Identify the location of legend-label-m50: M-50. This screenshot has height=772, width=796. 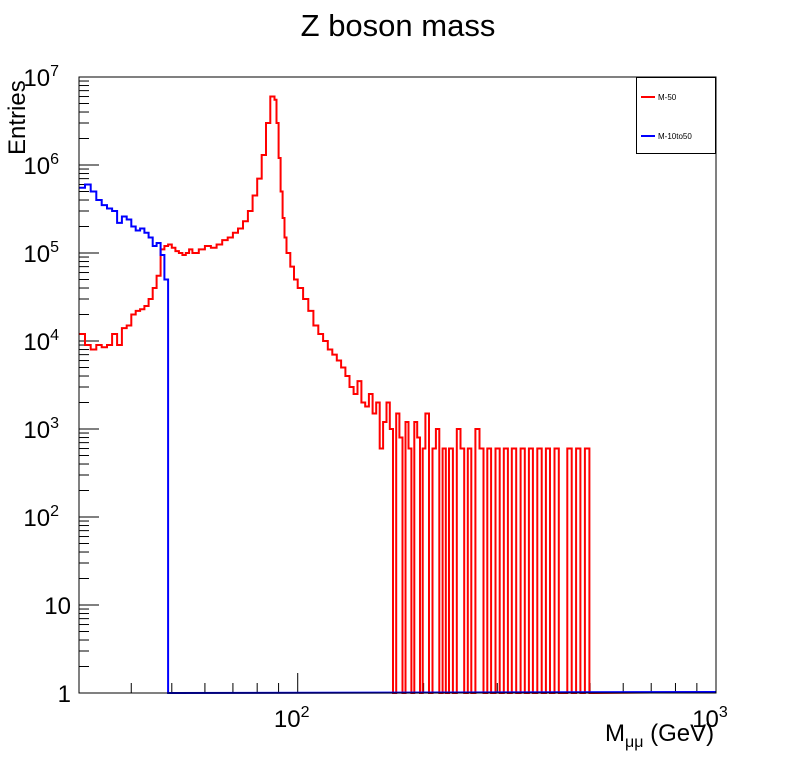
(667, 97).